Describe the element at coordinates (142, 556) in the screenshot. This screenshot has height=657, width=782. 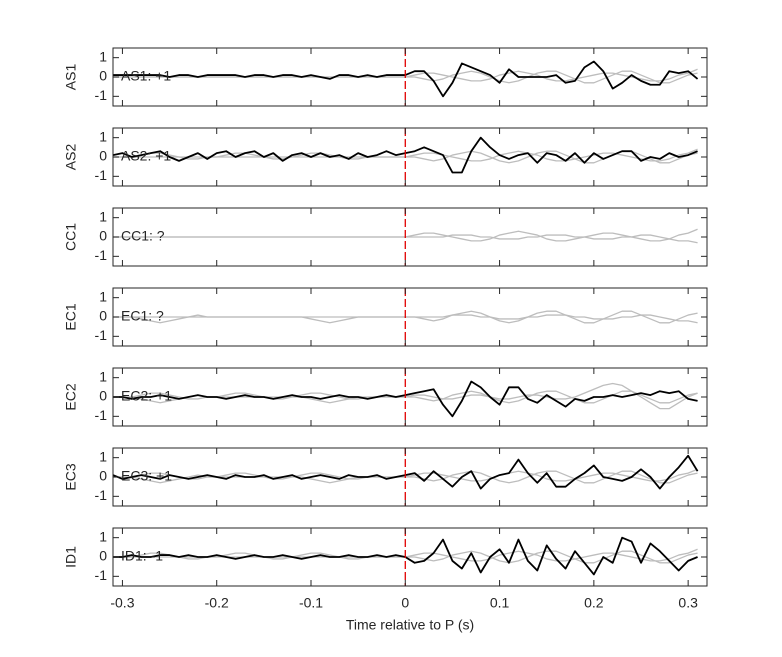
I see `annotation: ID1: -1` at that location.